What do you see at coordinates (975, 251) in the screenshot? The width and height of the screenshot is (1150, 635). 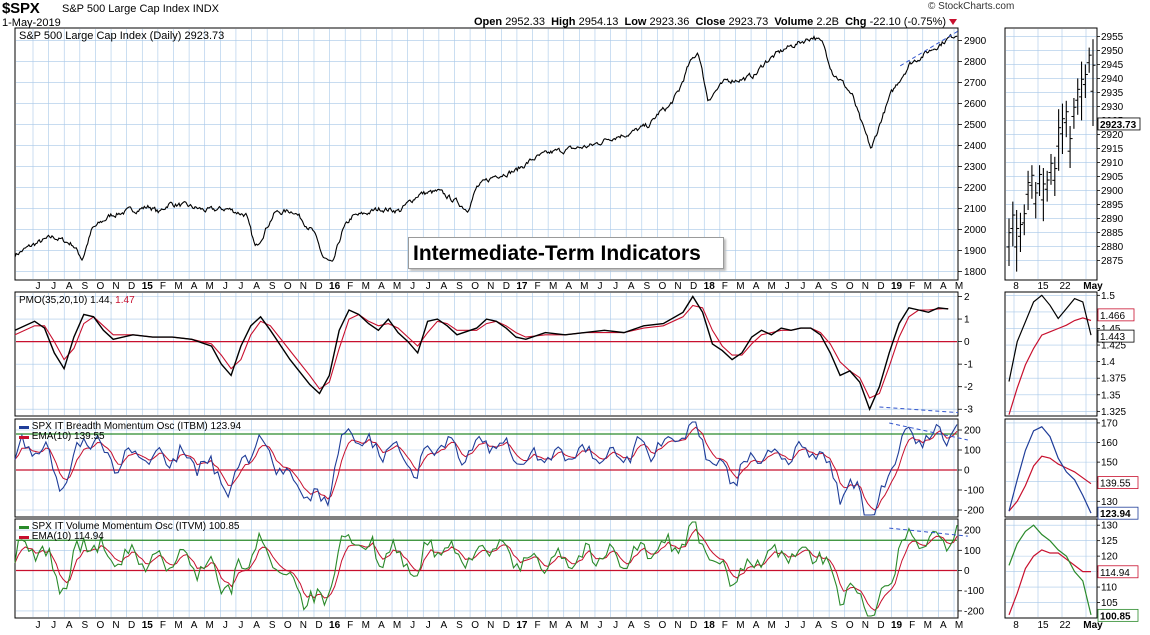 I see `y-tick-label: 1900` at bounding box center [975, 251].